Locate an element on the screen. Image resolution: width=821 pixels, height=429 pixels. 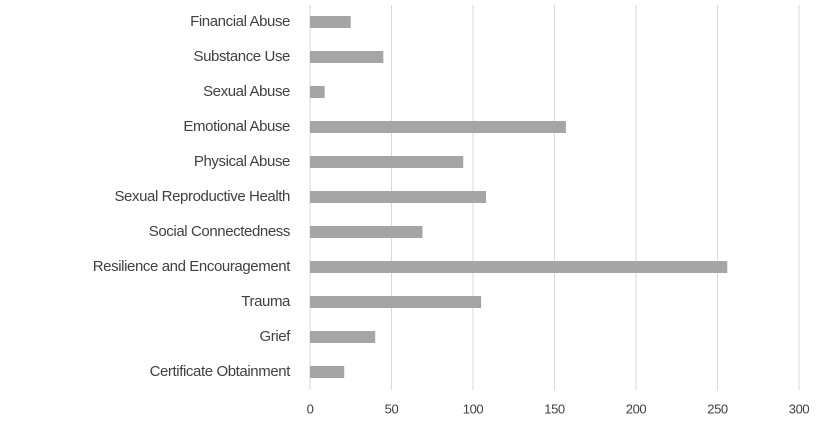
x-tick-label: 0 is located at coordinates (310, 408).